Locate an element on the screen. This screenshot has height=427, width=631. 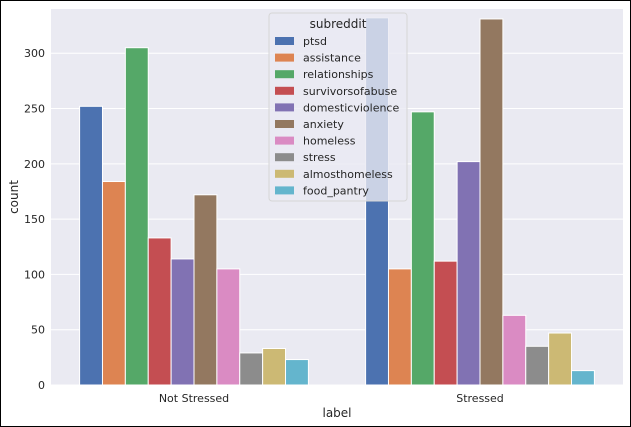
legend-label-survivorsofabuse: survivorsofabuse is located at coordinates (350, 91).